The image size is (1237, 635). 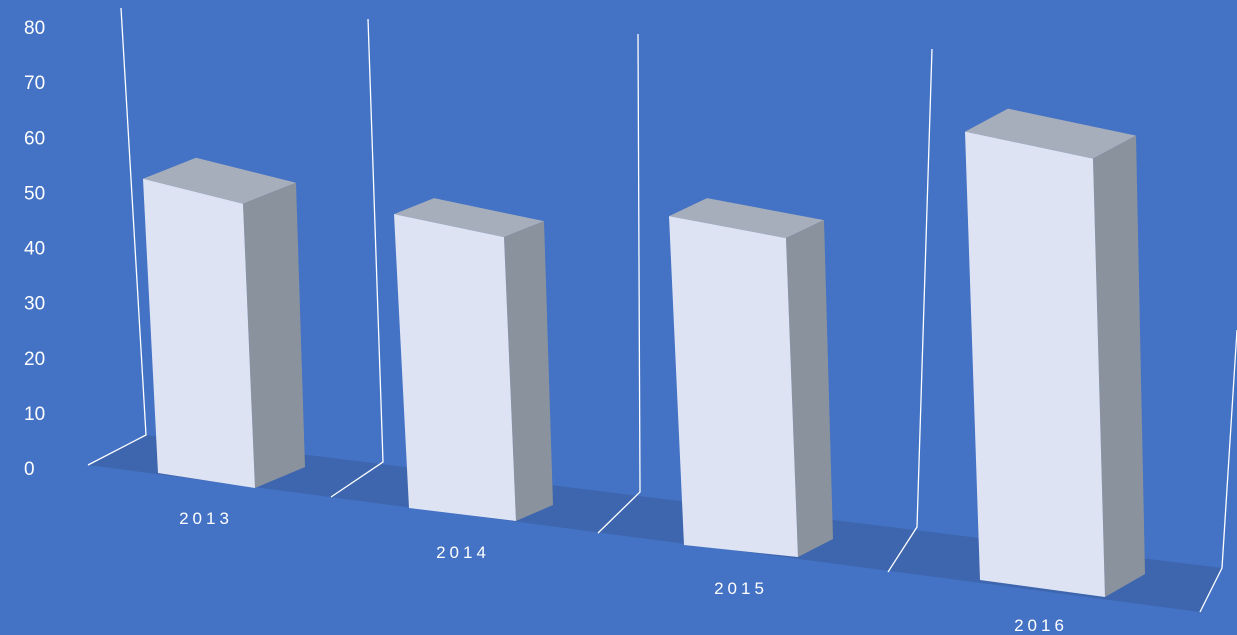 I want to click on y-tick-label: 60, so click(x=34, y=138).